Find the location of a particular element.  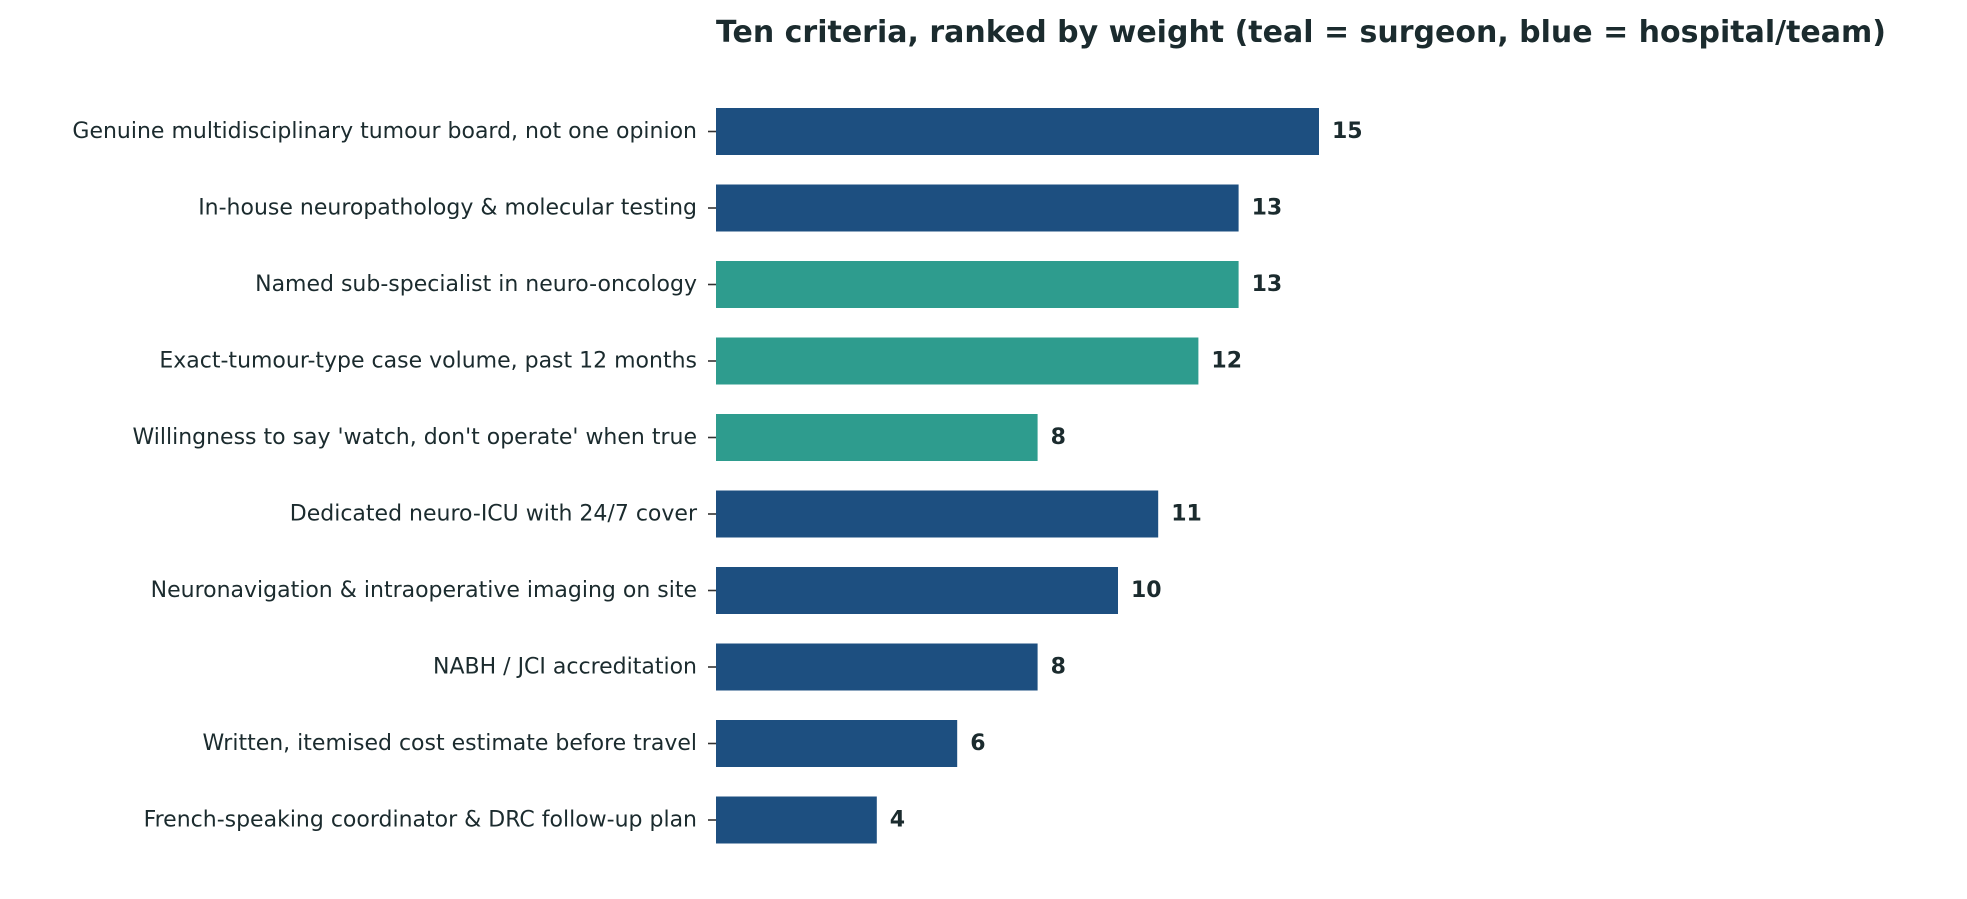

category-label: NABH / JCI accreditation is located at coordinates (565, 667).